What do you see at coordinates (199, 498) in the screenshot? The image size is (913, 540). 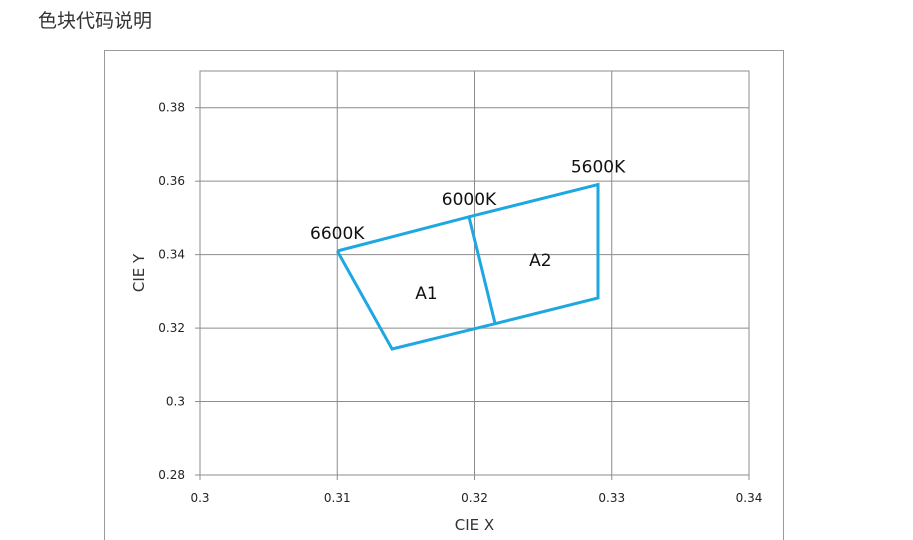 I see `x-tick-label: 0.3` at bounding box center [199, 498].